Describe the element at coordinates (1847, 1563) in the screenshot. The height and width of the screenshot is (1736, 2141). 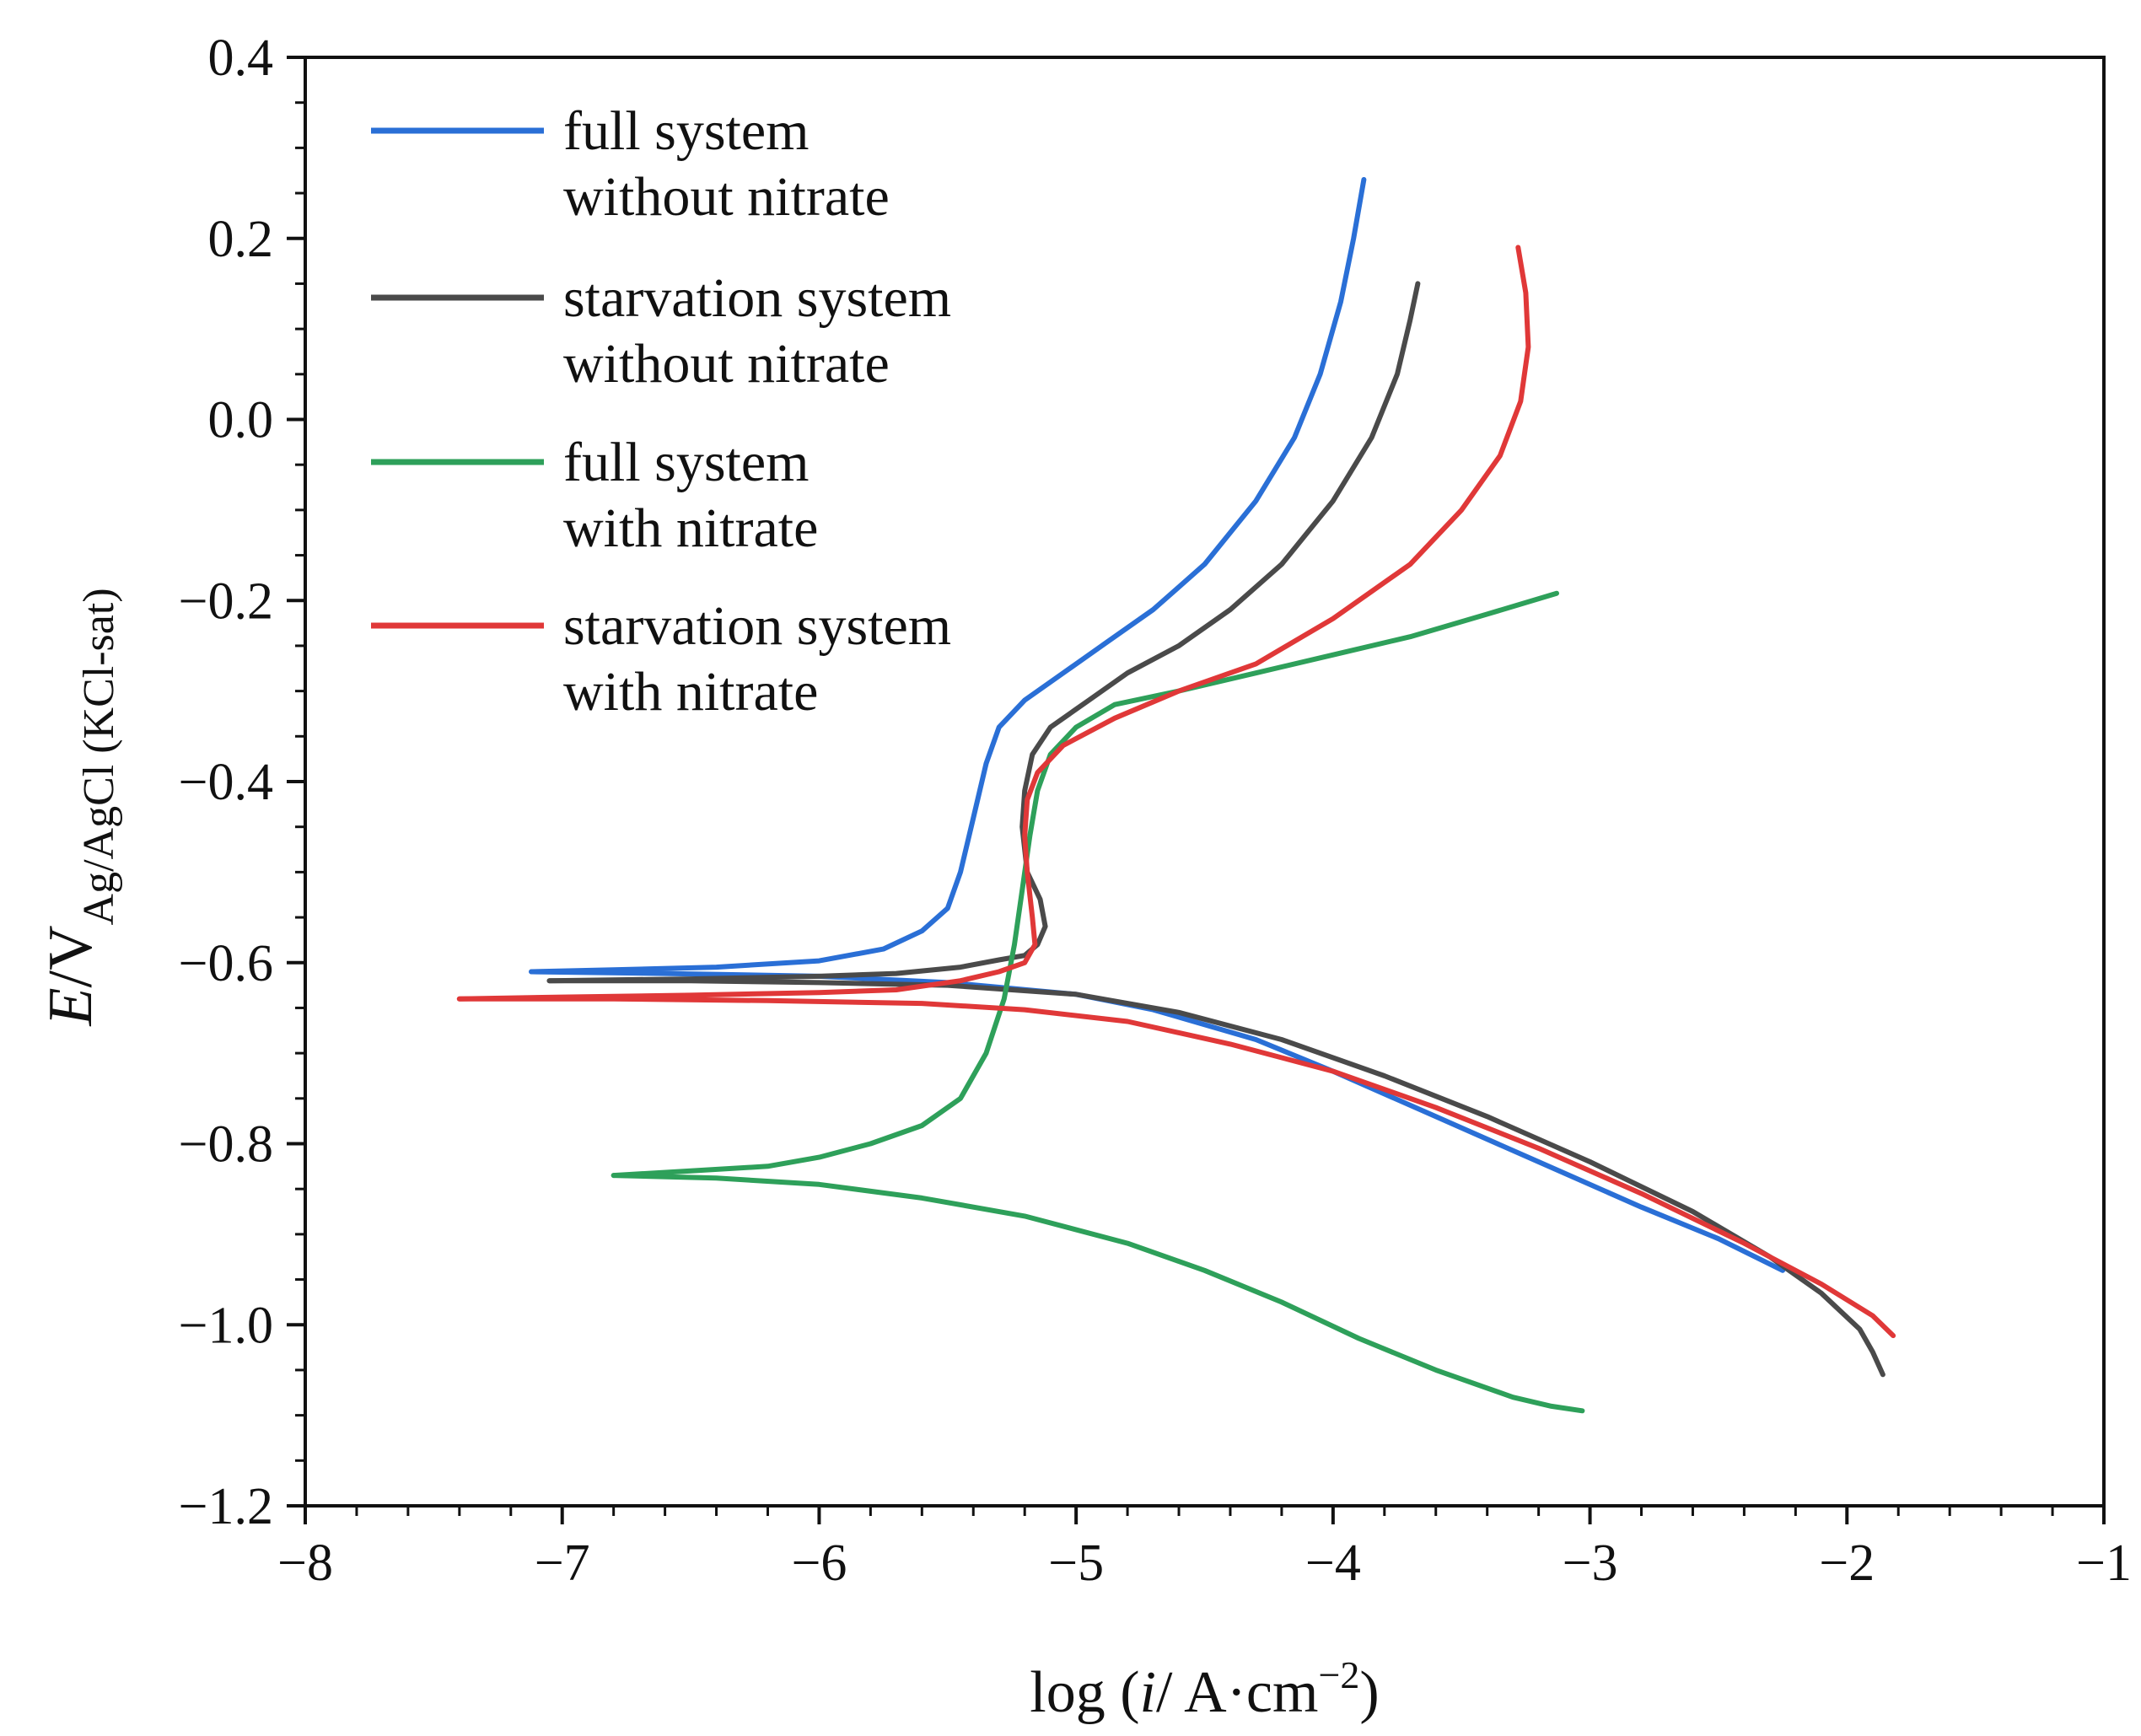
I see `x-tick-label: −2` at that location.